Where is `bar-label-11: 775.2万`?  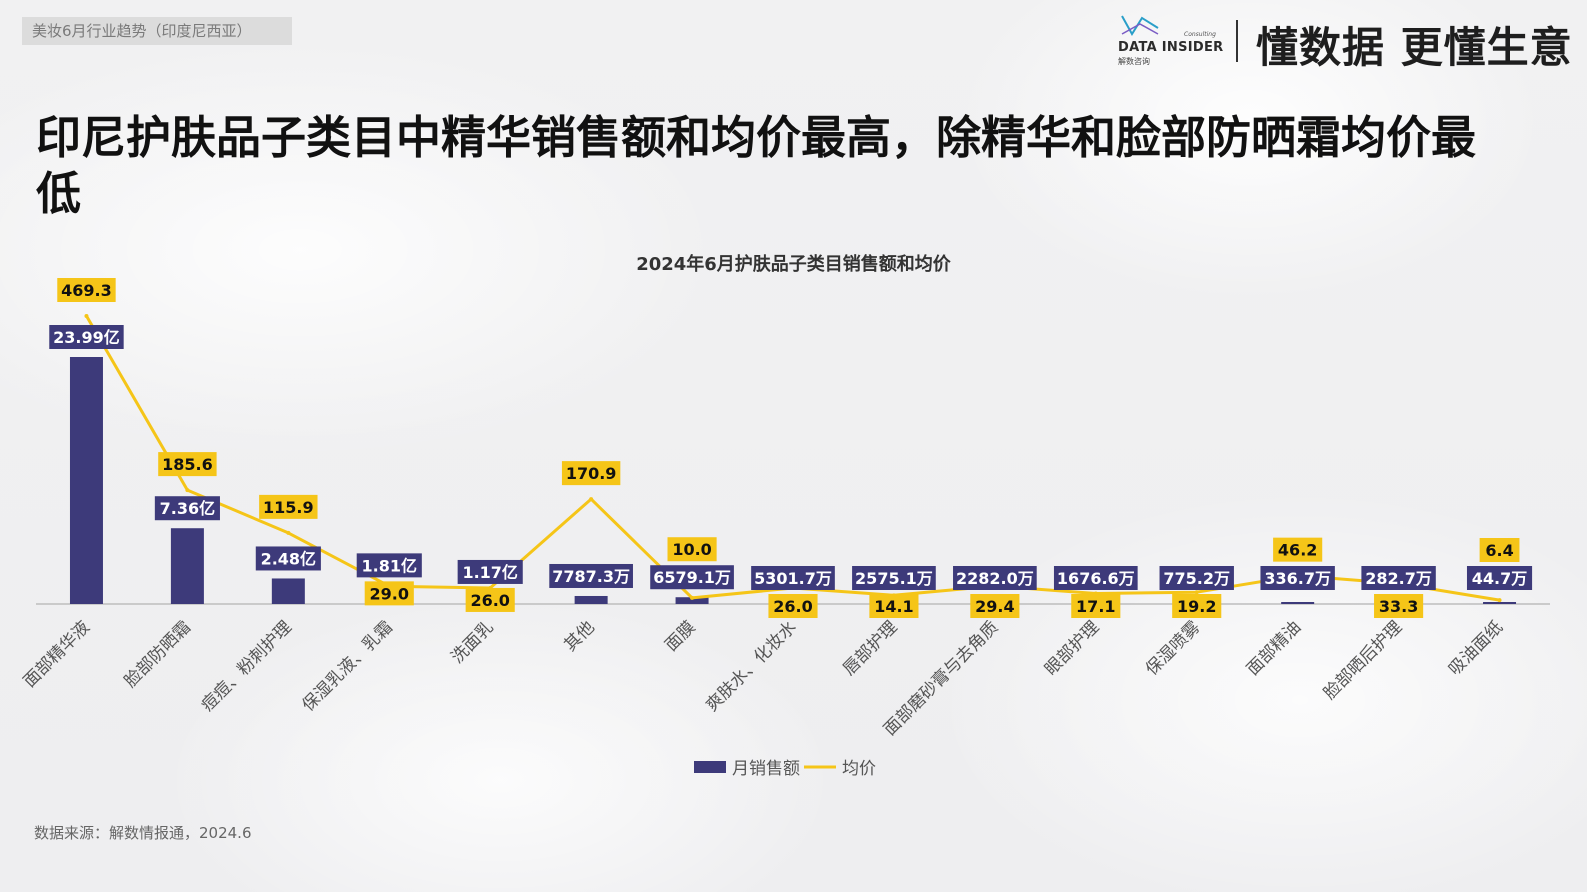 bar-label-11: 775.2万 is located at coordinates (1196, 578).